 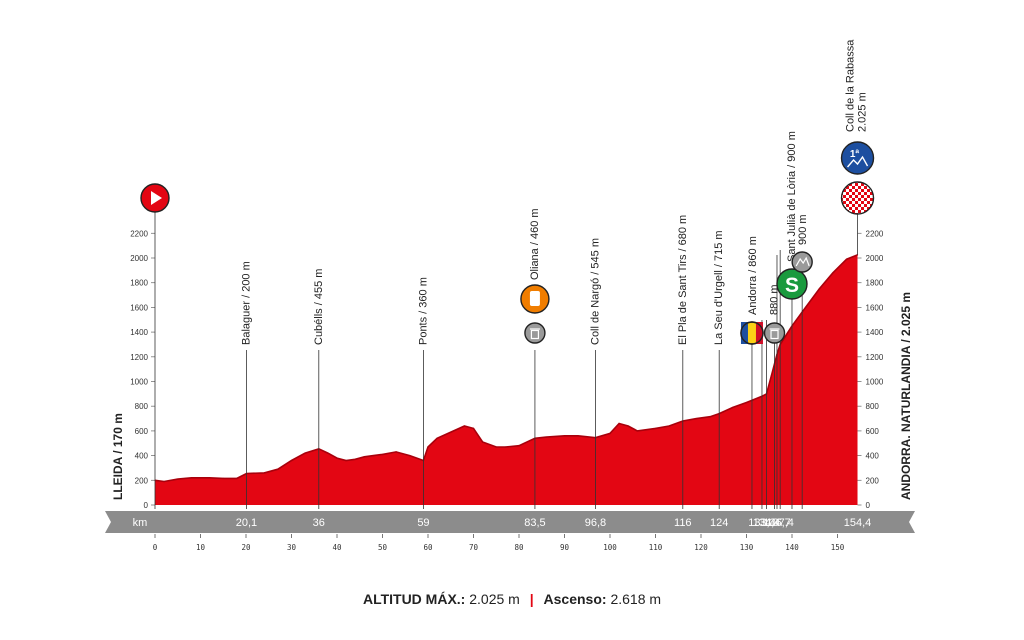 What do you see at coordinates (636, 599) in the screenshot?
I see `ascent-value: 2.618 m` at bounding box center [636, 599].